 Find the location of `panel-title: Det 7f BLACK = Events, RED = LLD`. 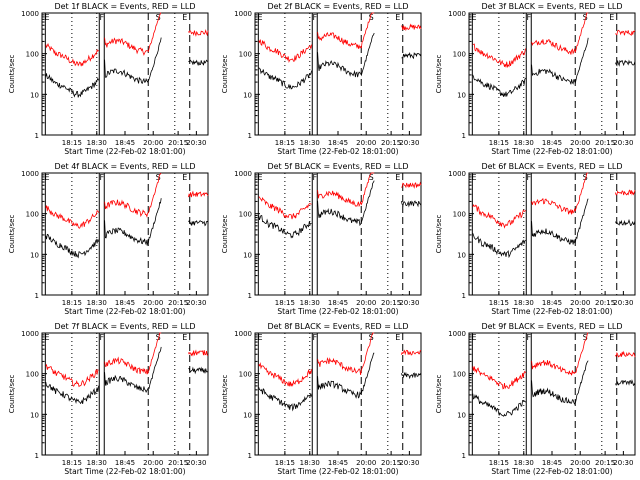

panel-title: Det 7f BLACK = Events, RED = LLD is located at coordinates (124, 326).